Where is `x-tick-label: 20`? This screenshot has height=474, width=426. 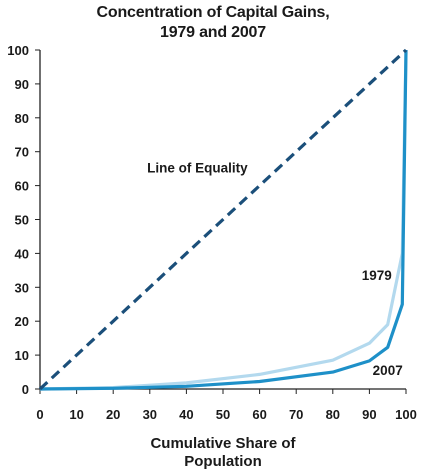
x-tick-label: 20 is located at coordinates (113, 414).